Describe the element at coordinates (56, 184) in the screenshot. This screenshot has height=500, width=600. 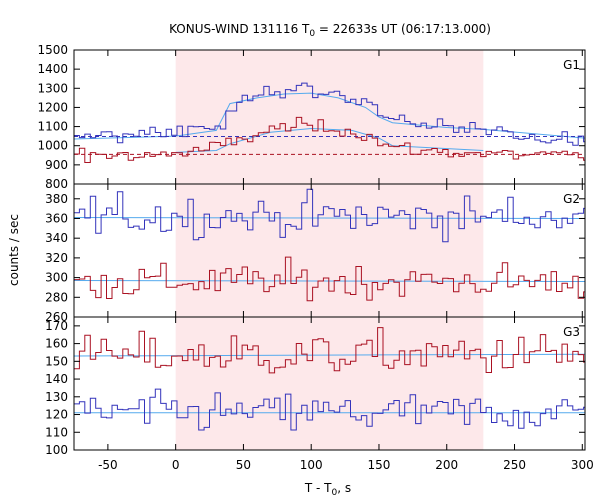
I see `y-tick-label: 800` at that location.